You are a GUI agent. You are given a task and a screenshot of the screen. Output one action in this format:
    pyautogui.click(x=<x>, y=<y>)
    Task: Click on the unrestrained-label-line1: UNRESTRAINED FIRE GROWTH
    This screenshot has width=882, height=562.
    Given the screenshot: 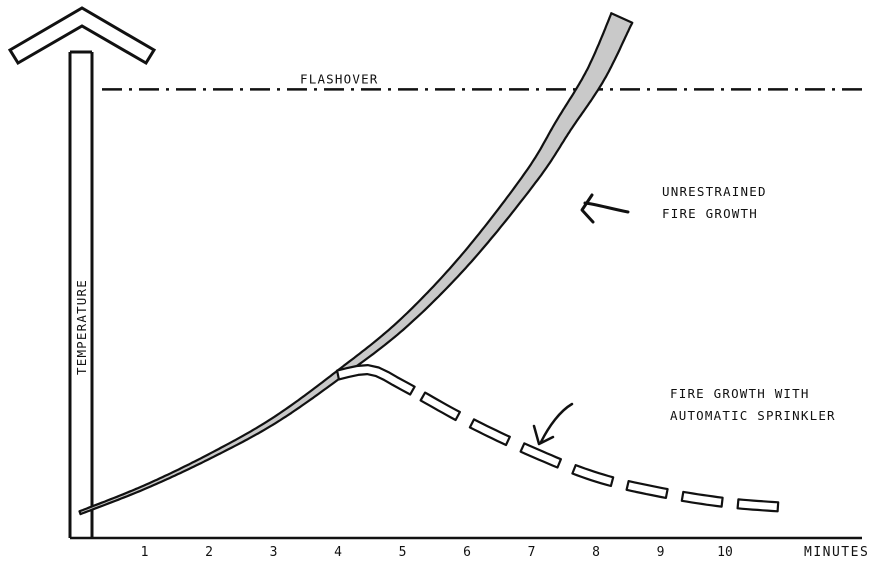 What is the action you would take?
    pyautogui.click(x=714, y=202)
    